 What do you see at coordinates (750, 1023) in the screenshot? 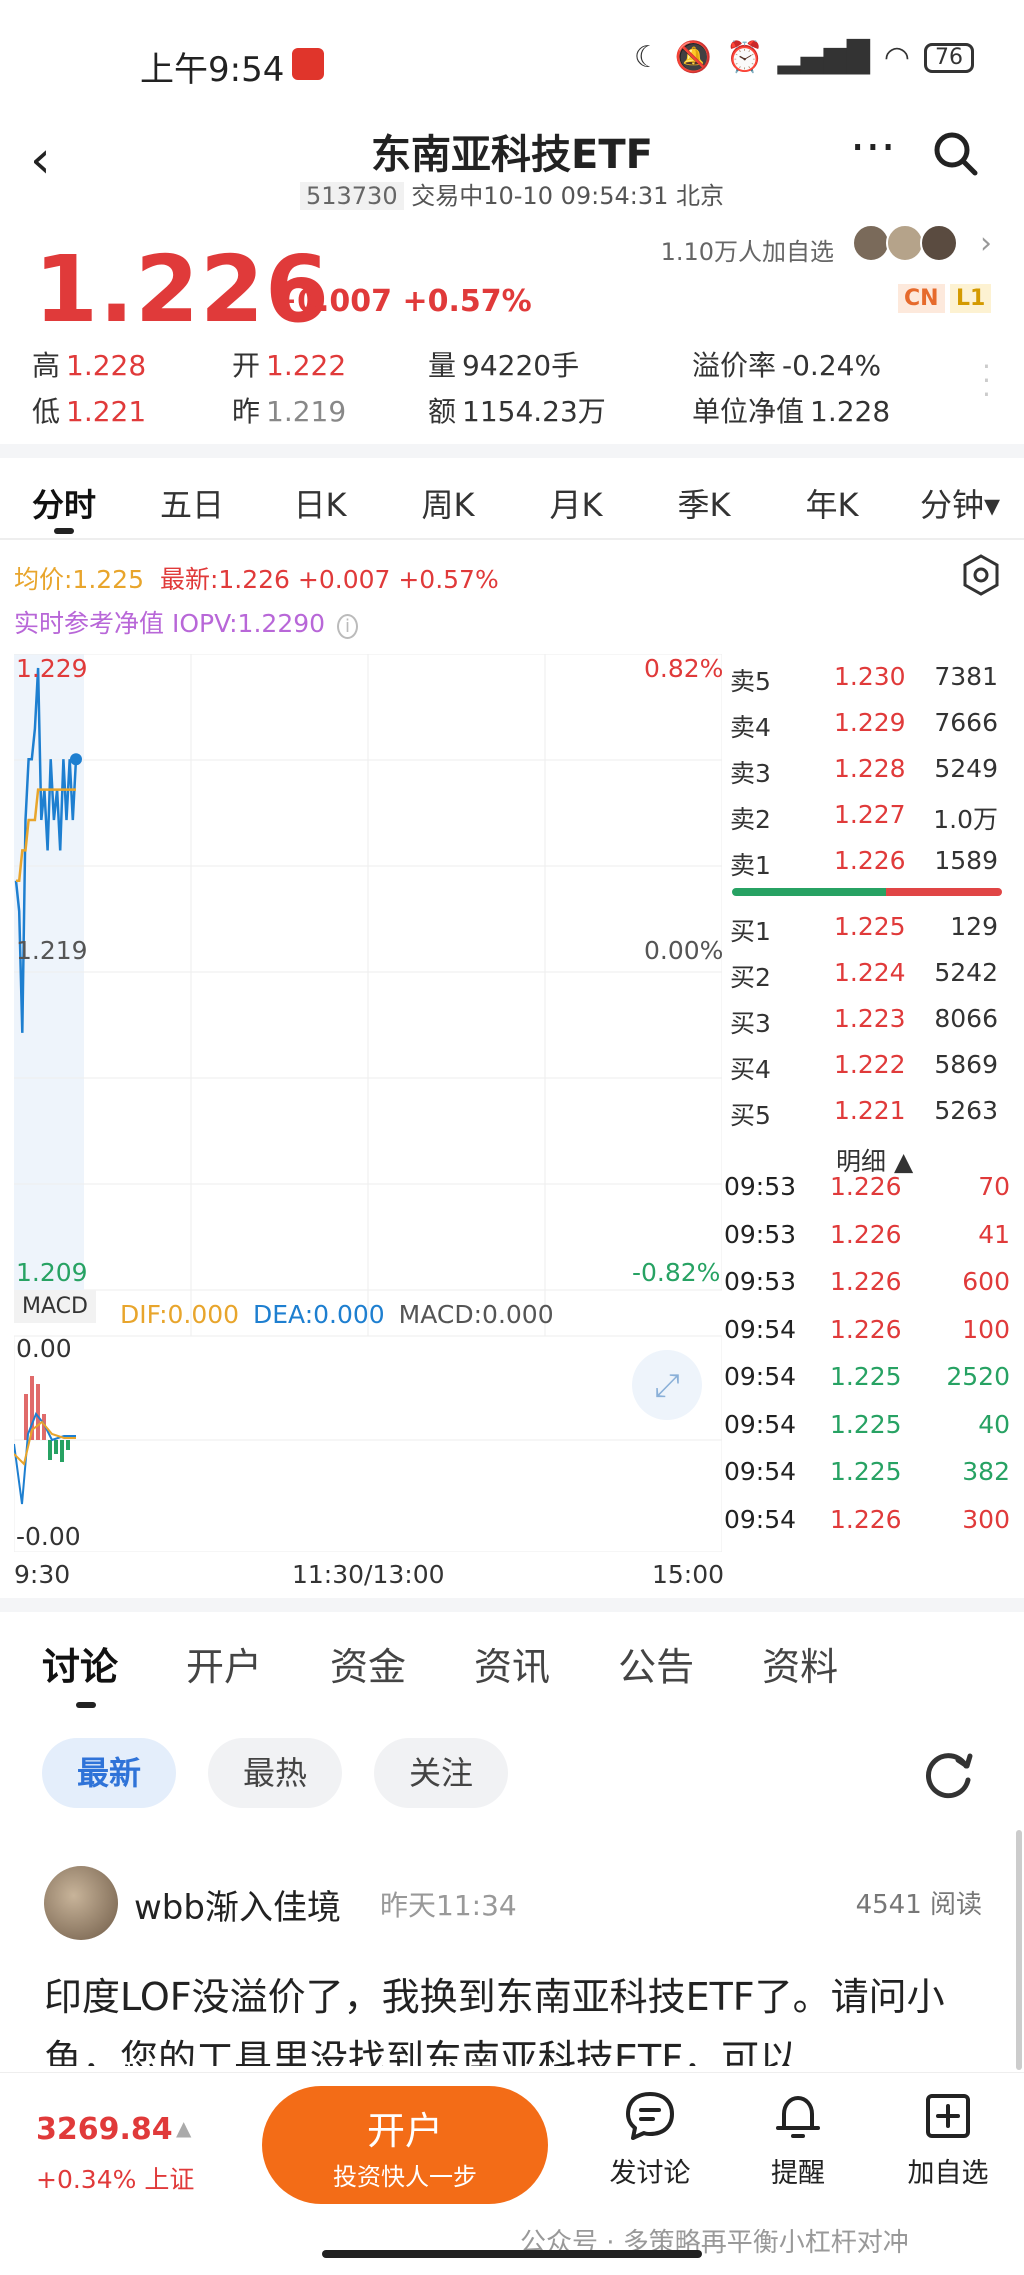
I see `level-label: 买3` at bounding box center [750, 1023].